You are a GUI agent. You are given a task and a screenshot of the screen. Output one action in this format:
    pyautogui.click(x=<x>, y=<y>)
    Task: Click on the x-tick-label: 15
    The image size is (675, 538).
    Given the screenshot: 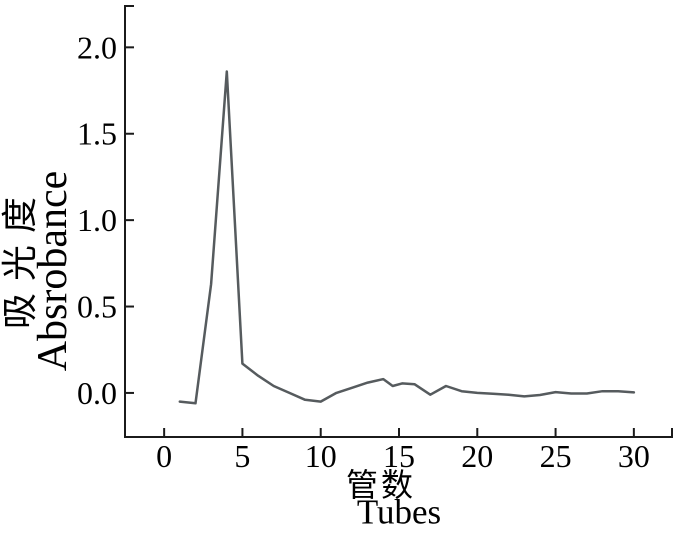 What is the action you would take?
    pyautogui.click(x=399, y=456)
    